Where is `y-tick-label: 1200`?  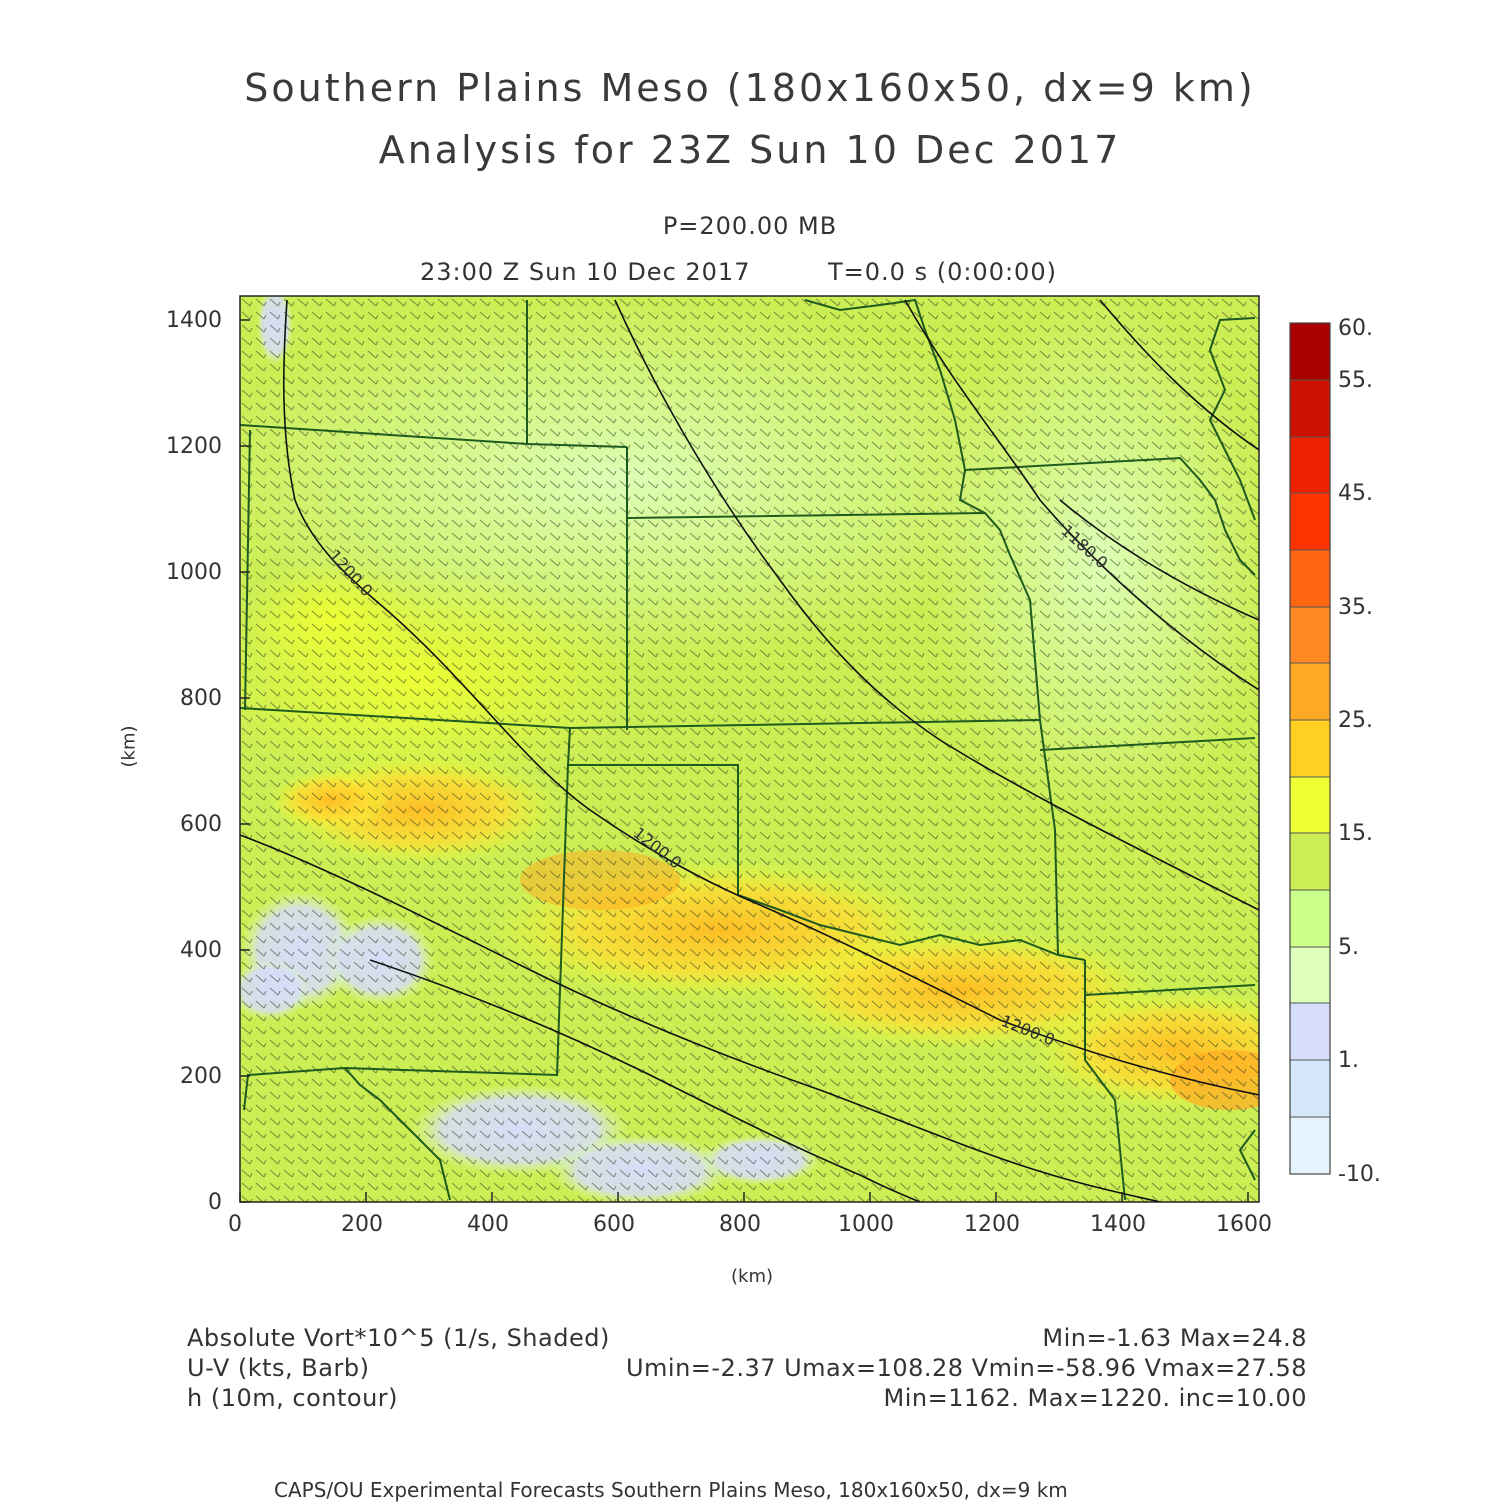 y-tick-label: 1200 is located at coordinates (194, 446).